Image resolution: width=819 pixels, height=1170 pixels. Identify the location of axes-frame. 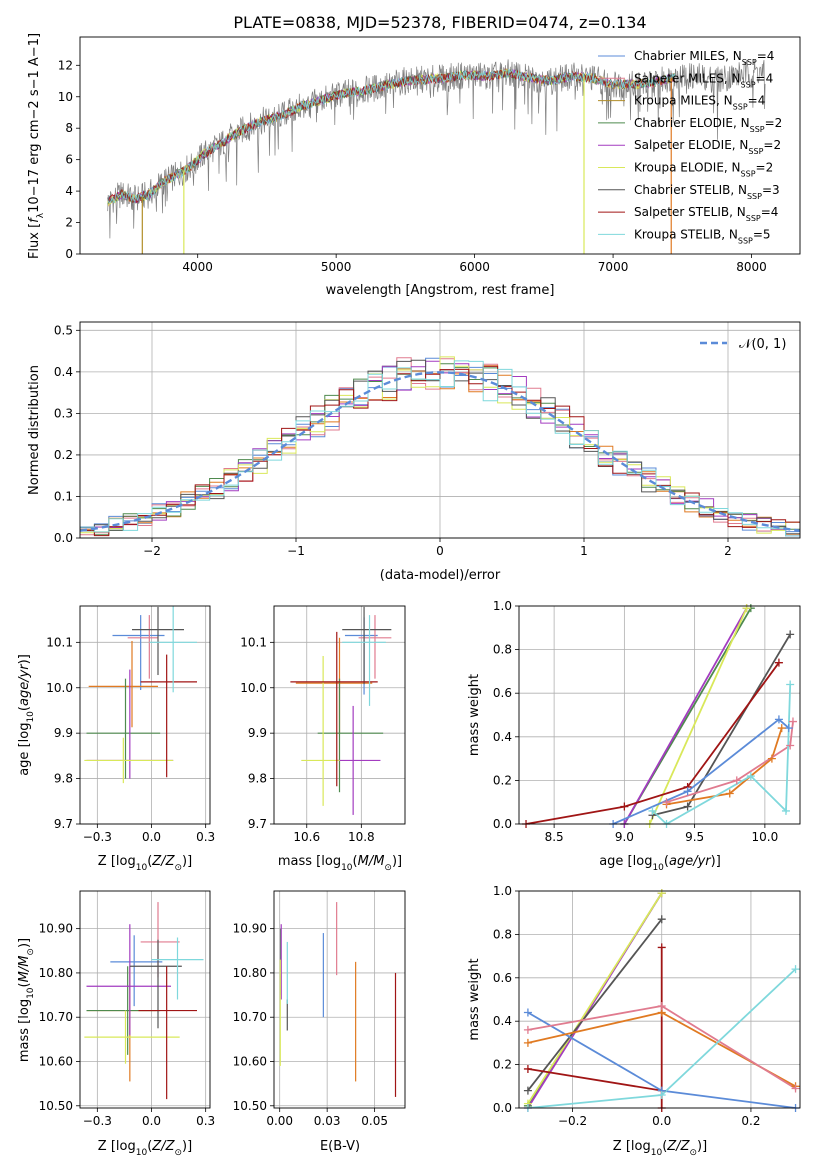
(659, 999).